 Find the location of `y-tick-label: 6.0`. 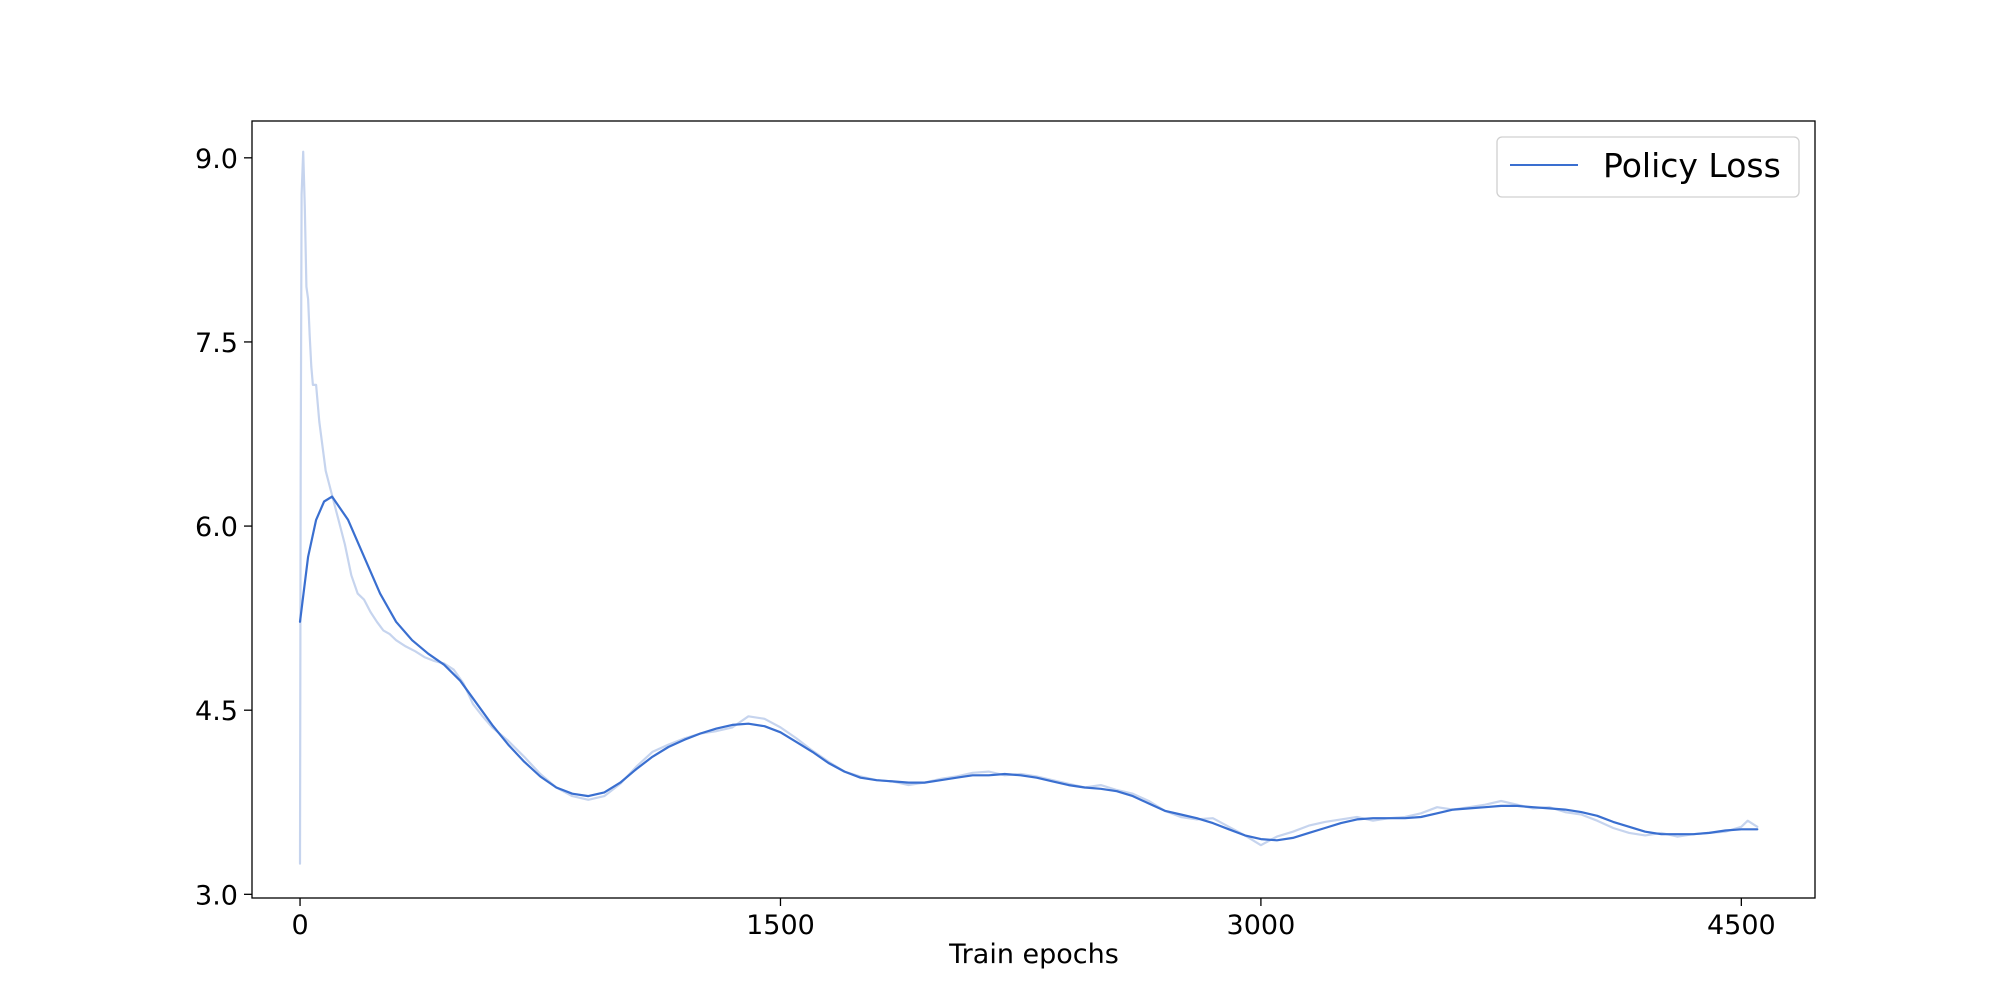

y-tick-label: 6.0 is located at coordinates (216, 527).